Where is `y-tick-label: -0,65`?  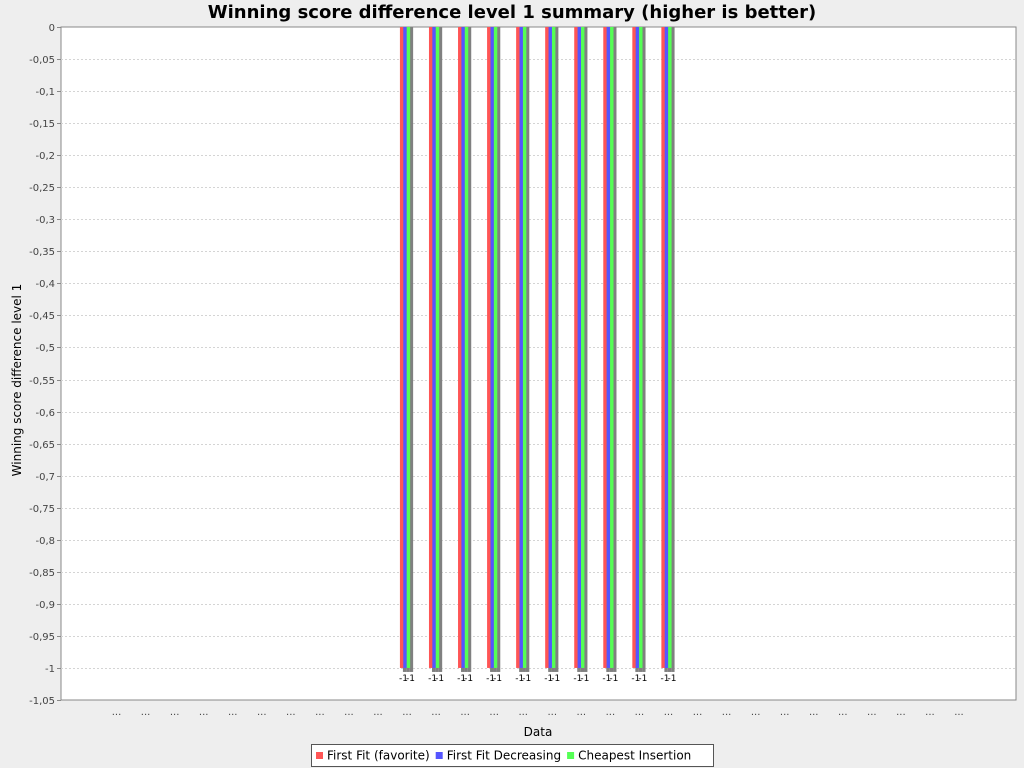 y-tick-label: -0,65 is located at coordinates (42, 445).